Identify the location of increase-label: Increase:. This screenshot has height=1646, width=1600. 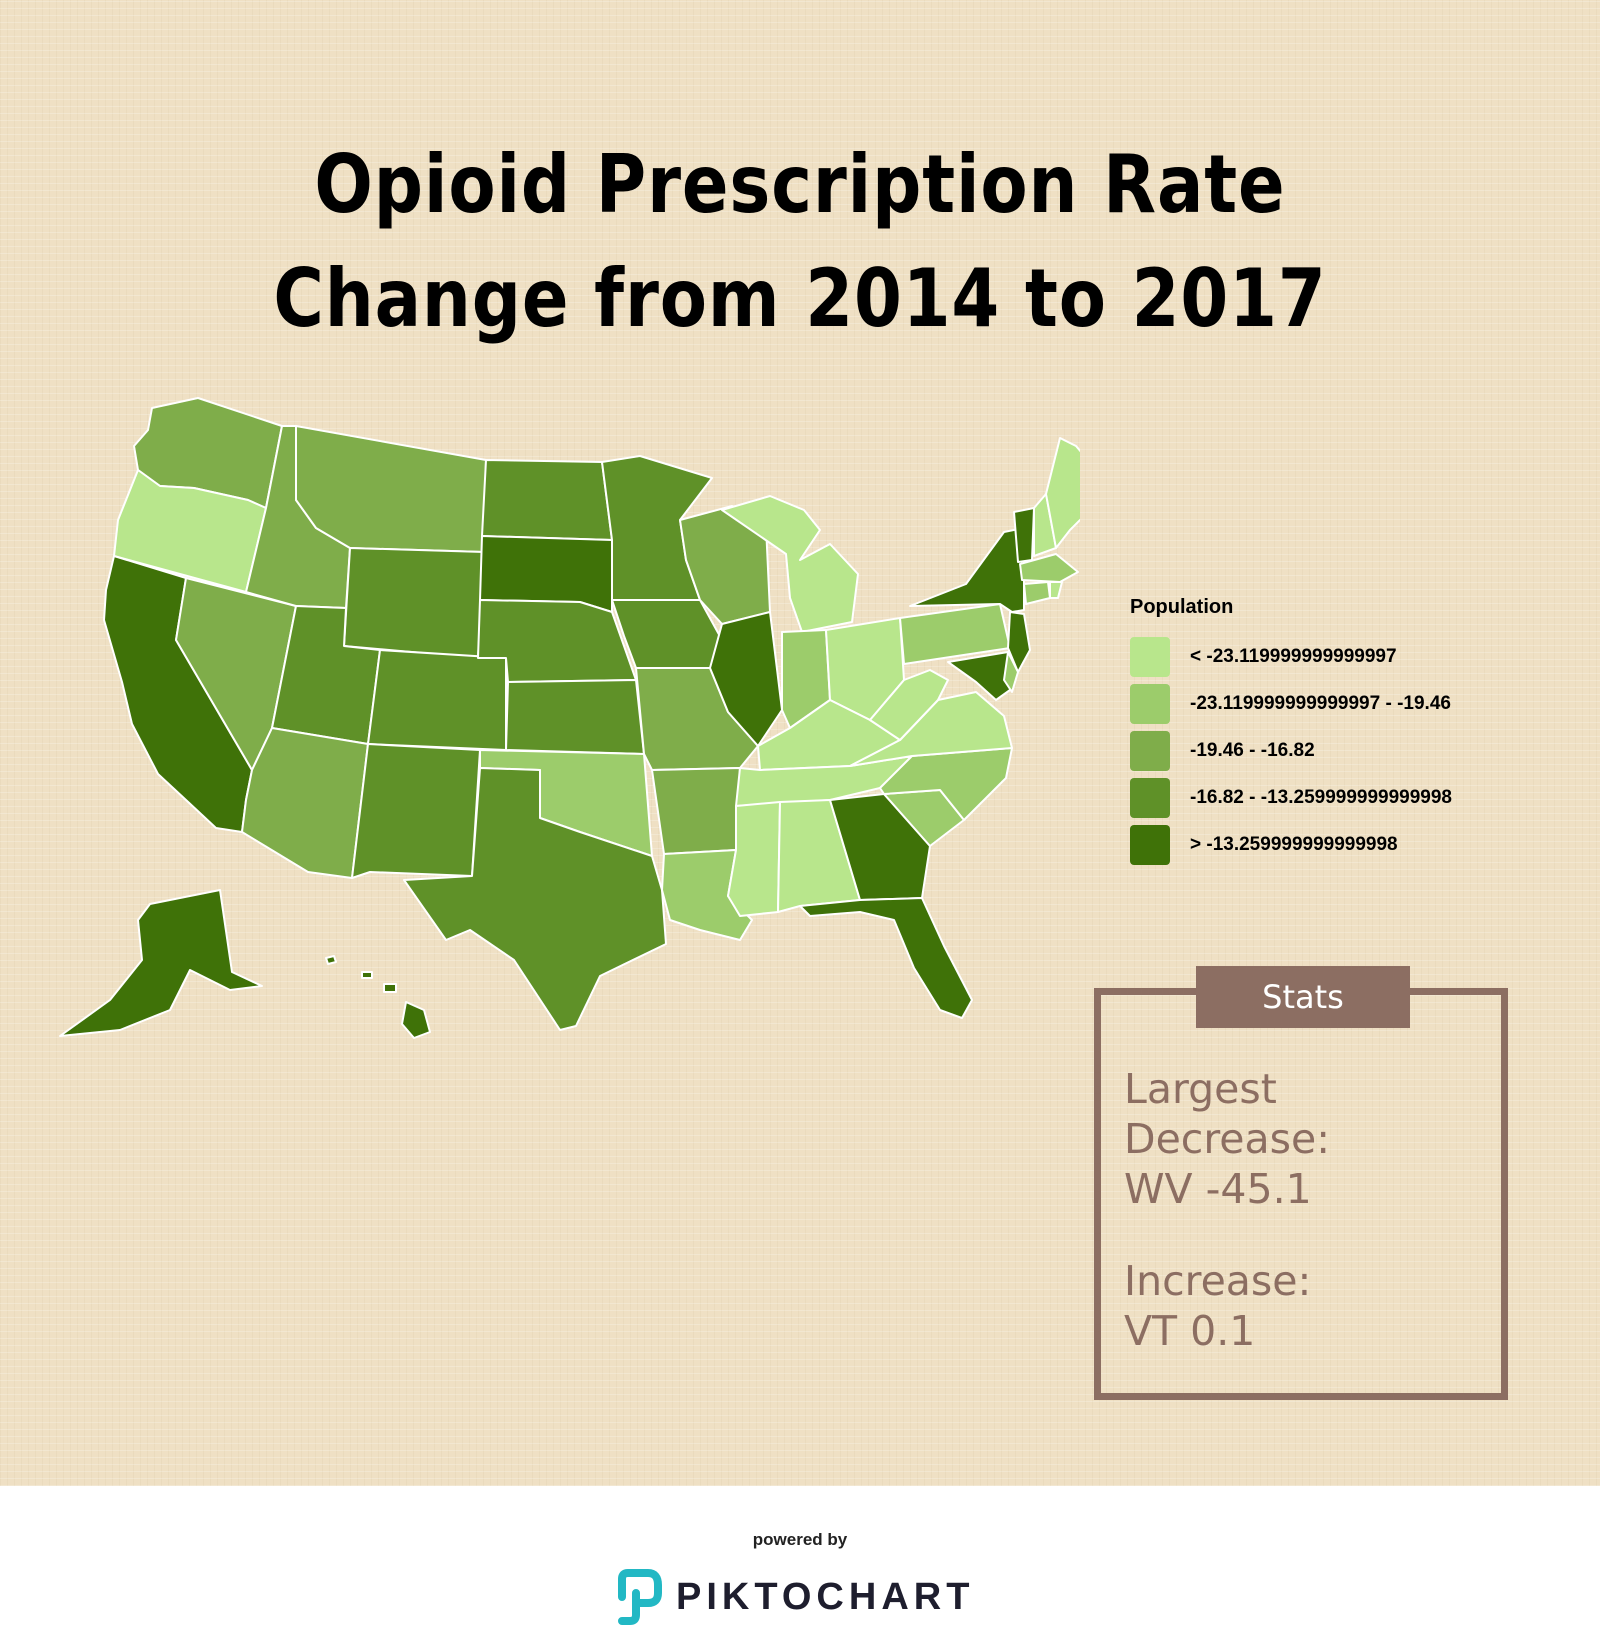
(1218, 1281).